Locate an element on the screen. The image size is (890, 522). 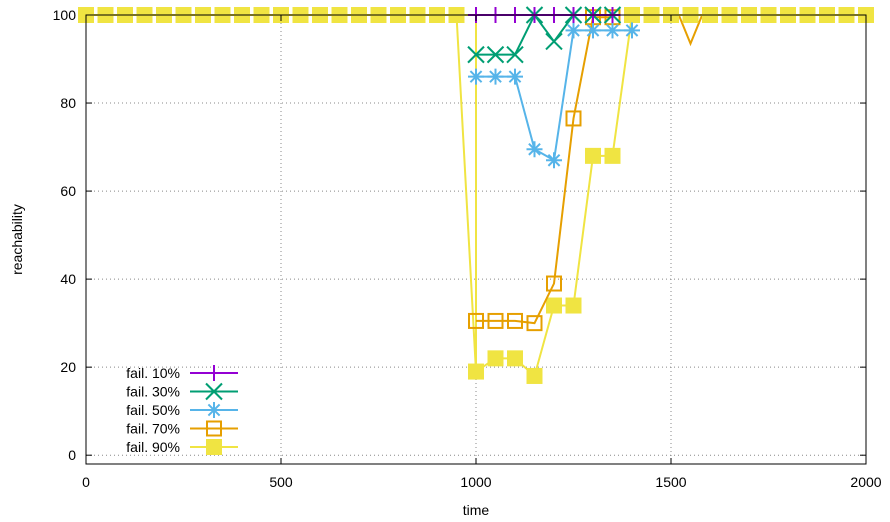
y-tick-label: 60 is located at coordinates (68, 191).